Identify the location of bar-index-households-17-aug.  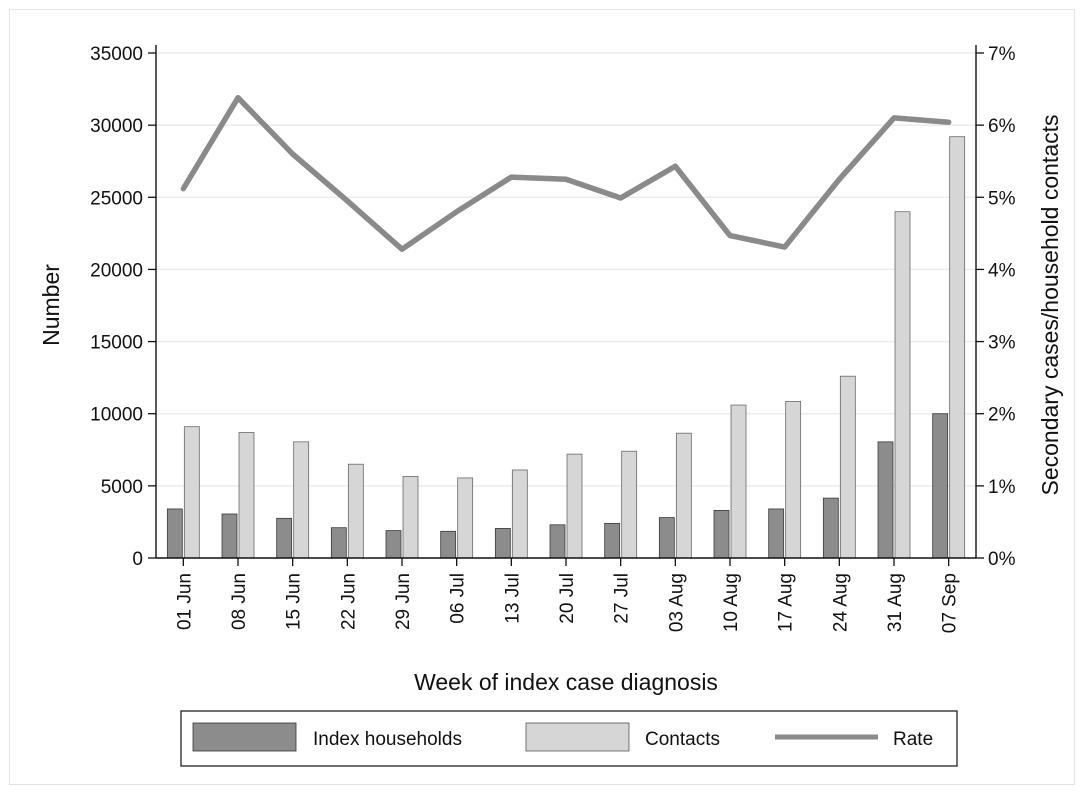
(776, 533).